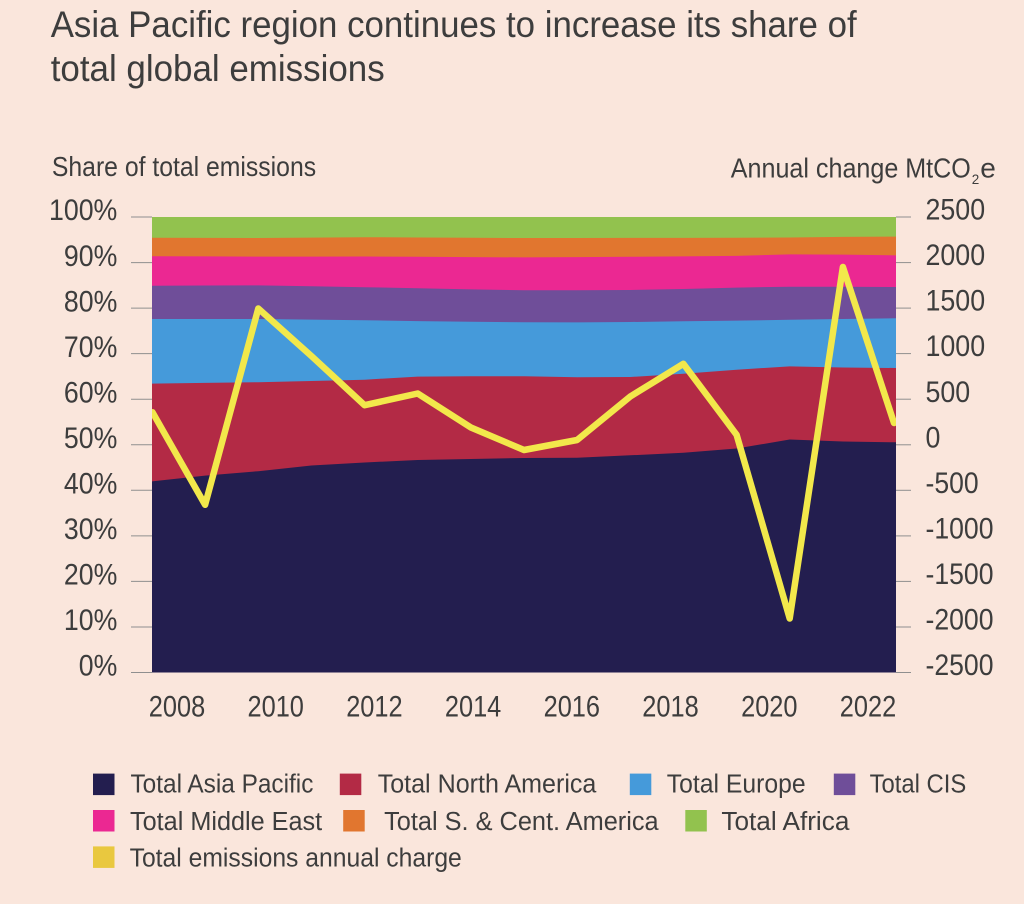  I want to click on svg-text: 0%, so click(98, 666).